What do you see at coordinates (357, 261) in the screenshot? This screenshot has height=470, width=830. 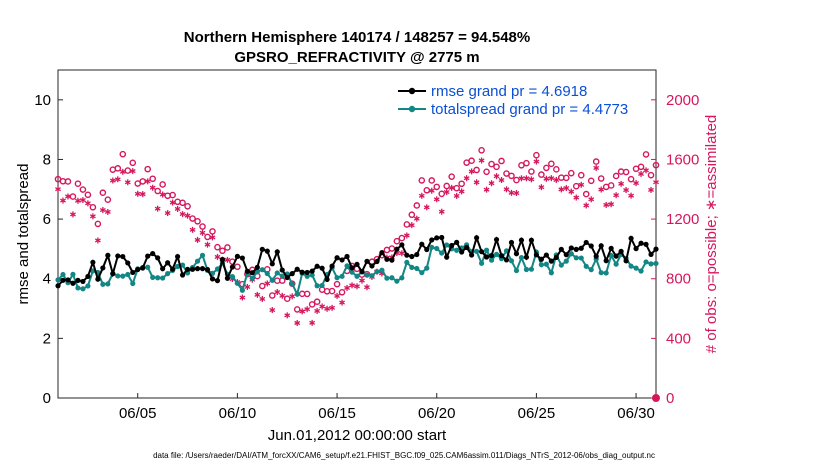 I see `rmse-series` at bounding box center [357, 261].